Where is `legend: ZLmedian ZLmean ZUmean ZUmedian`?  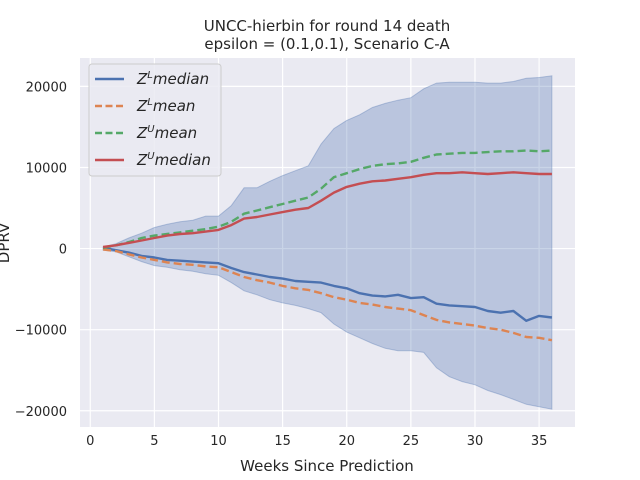
legend: ZLmedian ZLmean ZUmean ZUmedian is located at coordinates (155, 120).